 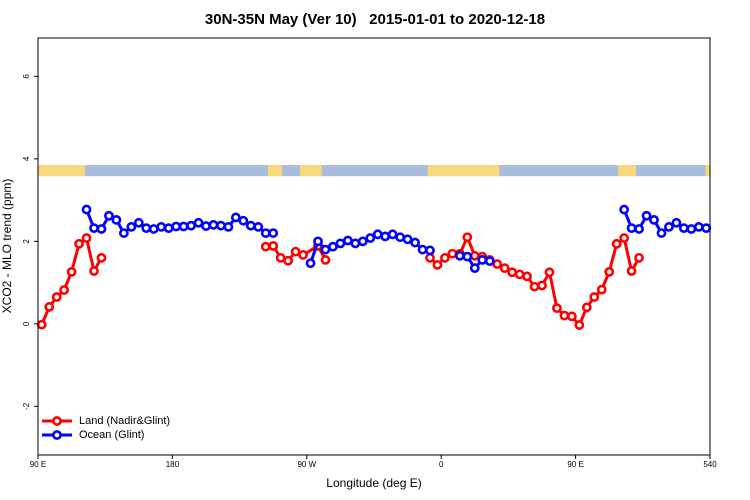 I want to click on y-tick-label: 6, so click(x=26, y=76).